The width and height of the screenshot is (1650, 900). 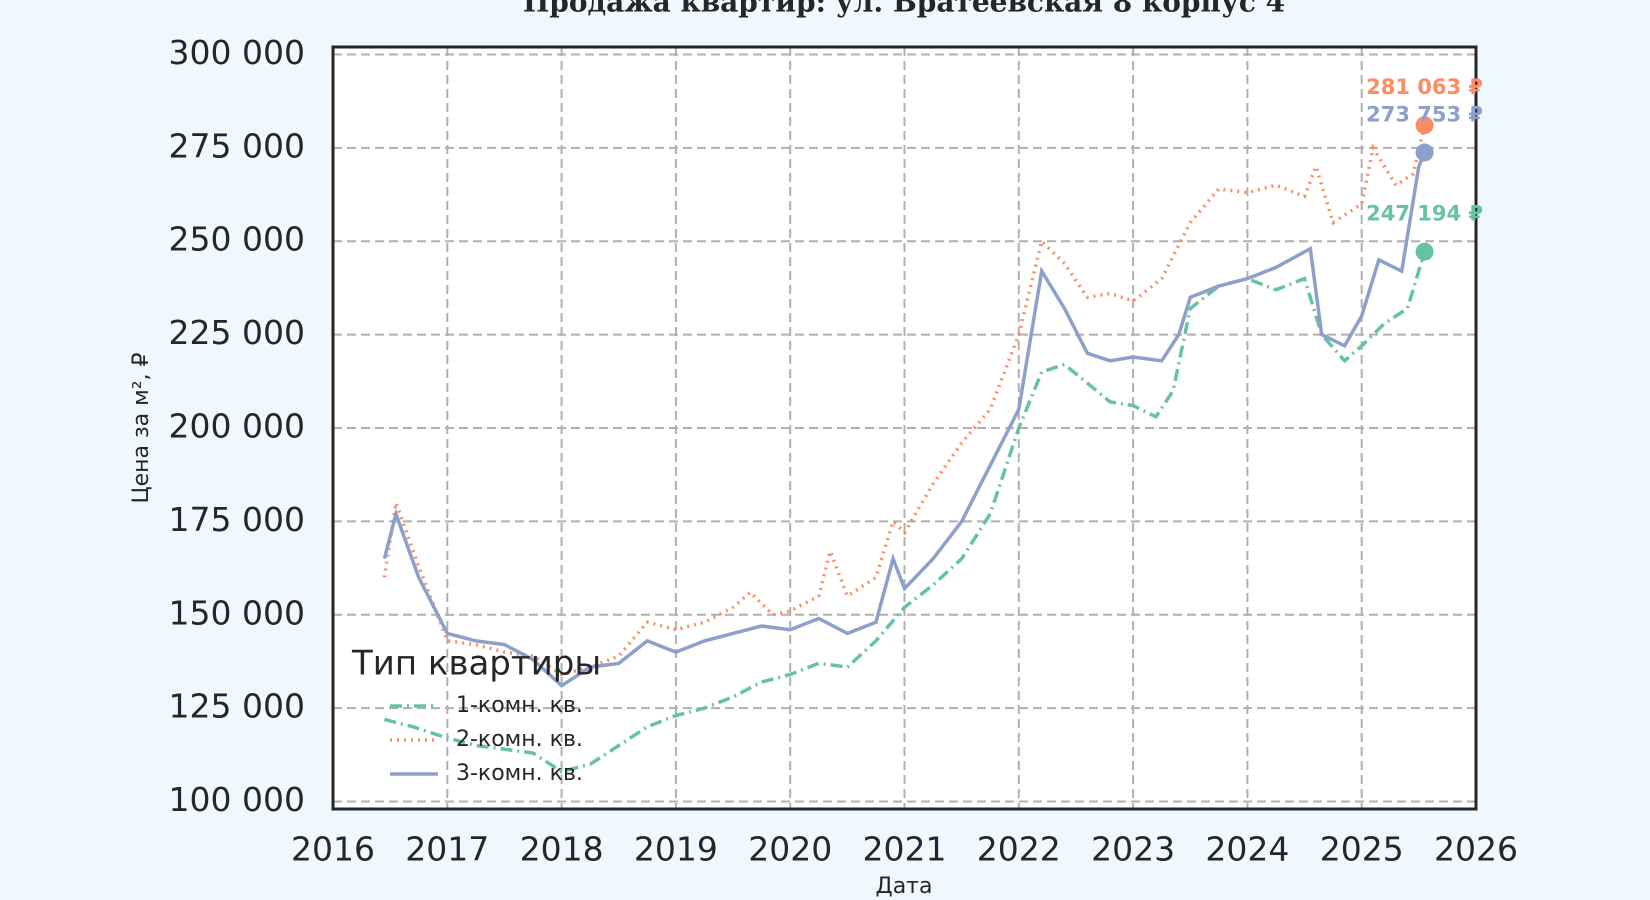 I want to click on x-tick-label: 2017, so click(x=447, y=849).